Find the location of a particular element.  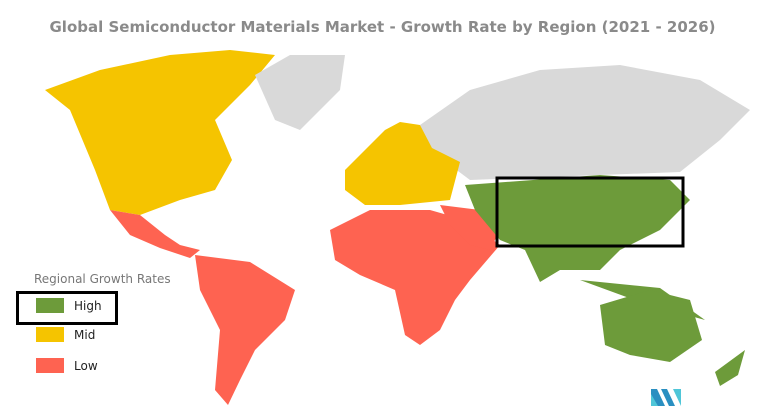

legend-item-high: High is located at coordinates (69, 305).